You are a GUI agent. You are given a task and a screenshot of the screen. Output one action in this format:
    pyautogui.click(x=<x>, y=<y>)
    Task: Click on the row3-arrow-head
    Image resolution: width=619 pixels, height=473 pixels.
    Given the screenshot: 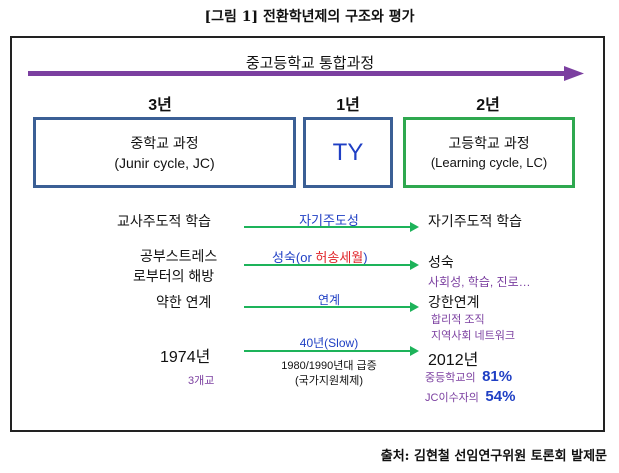 What is the action you would take?
    pyautogui.click(x=414, y=307)
    